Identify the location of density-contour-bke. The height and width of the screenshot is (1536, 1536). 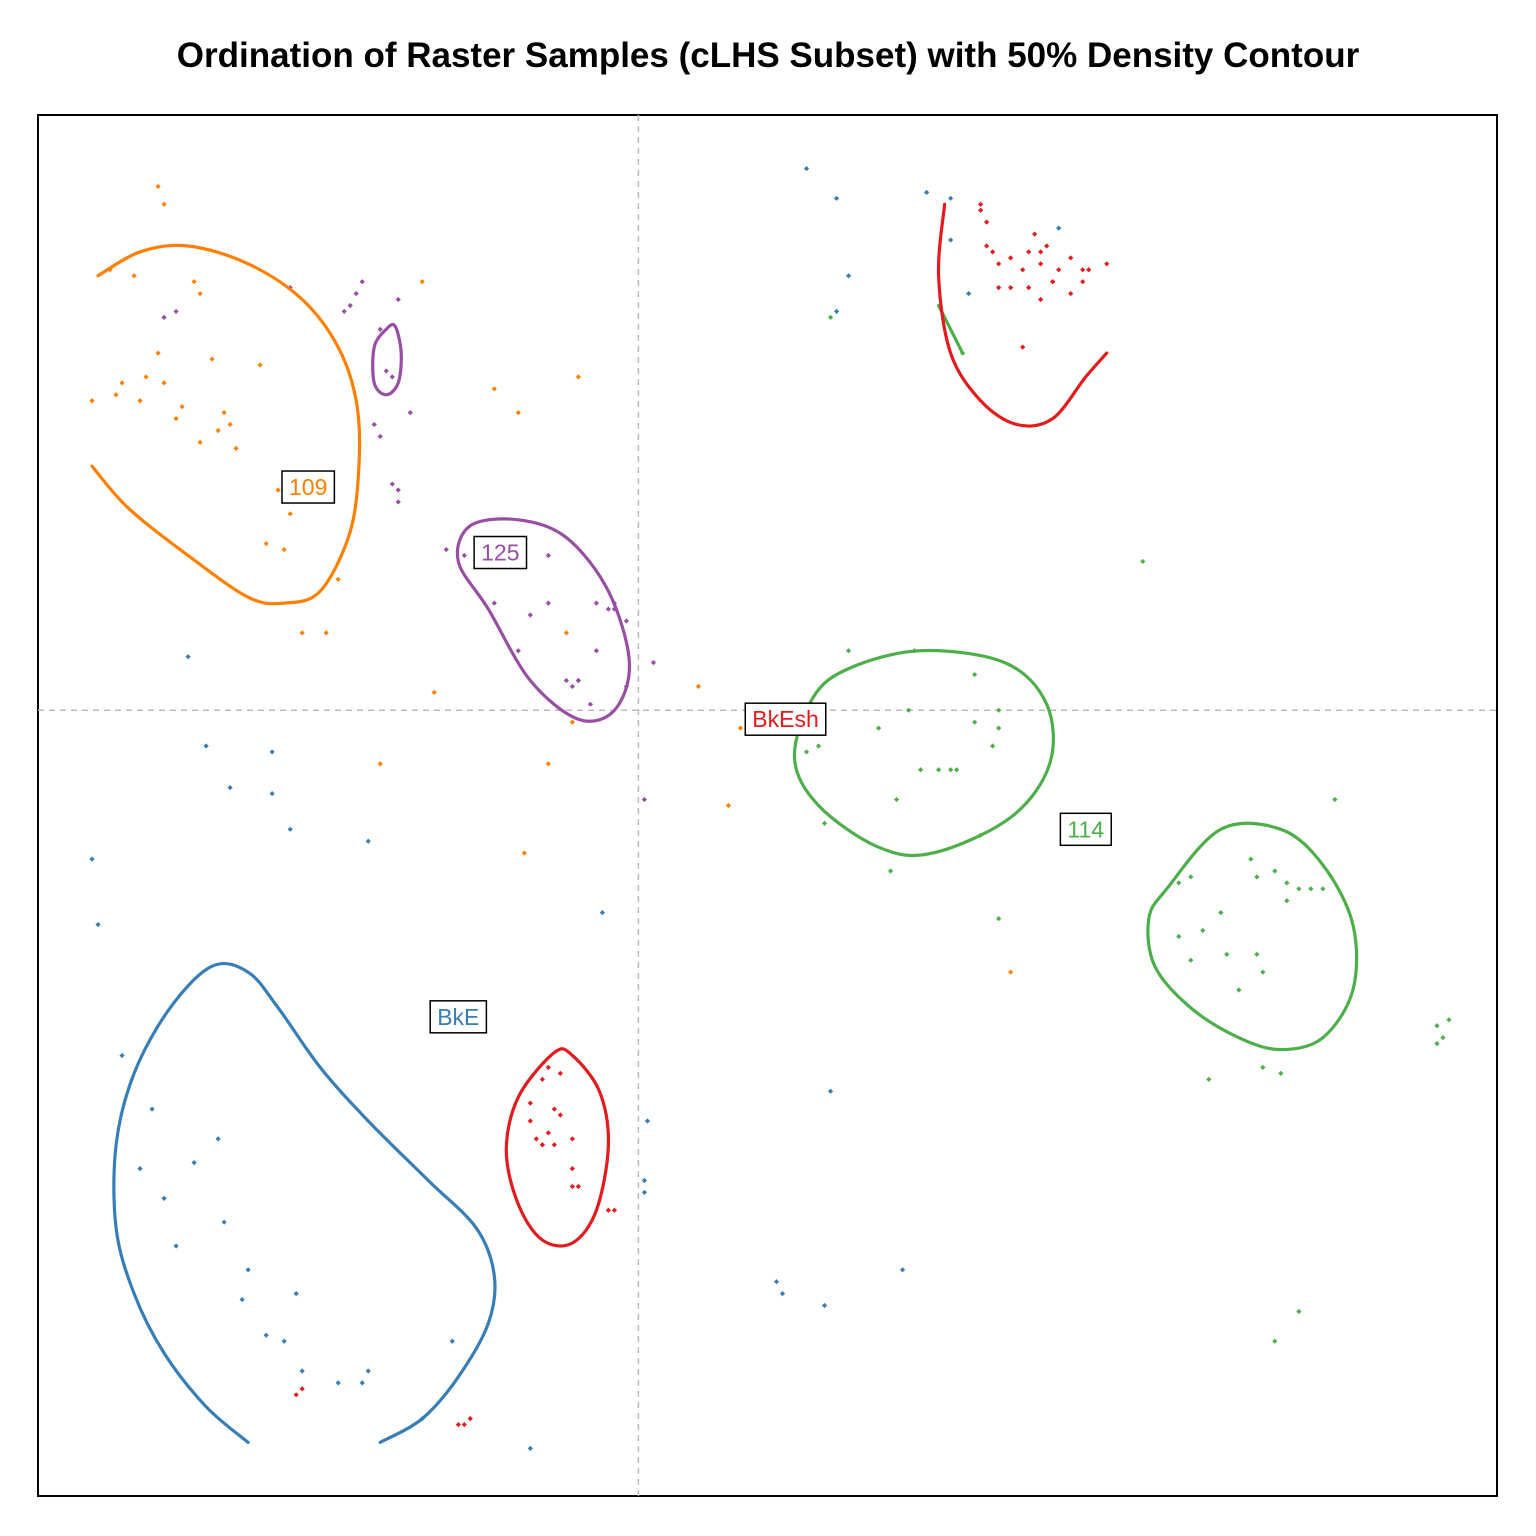
(304, 1203).